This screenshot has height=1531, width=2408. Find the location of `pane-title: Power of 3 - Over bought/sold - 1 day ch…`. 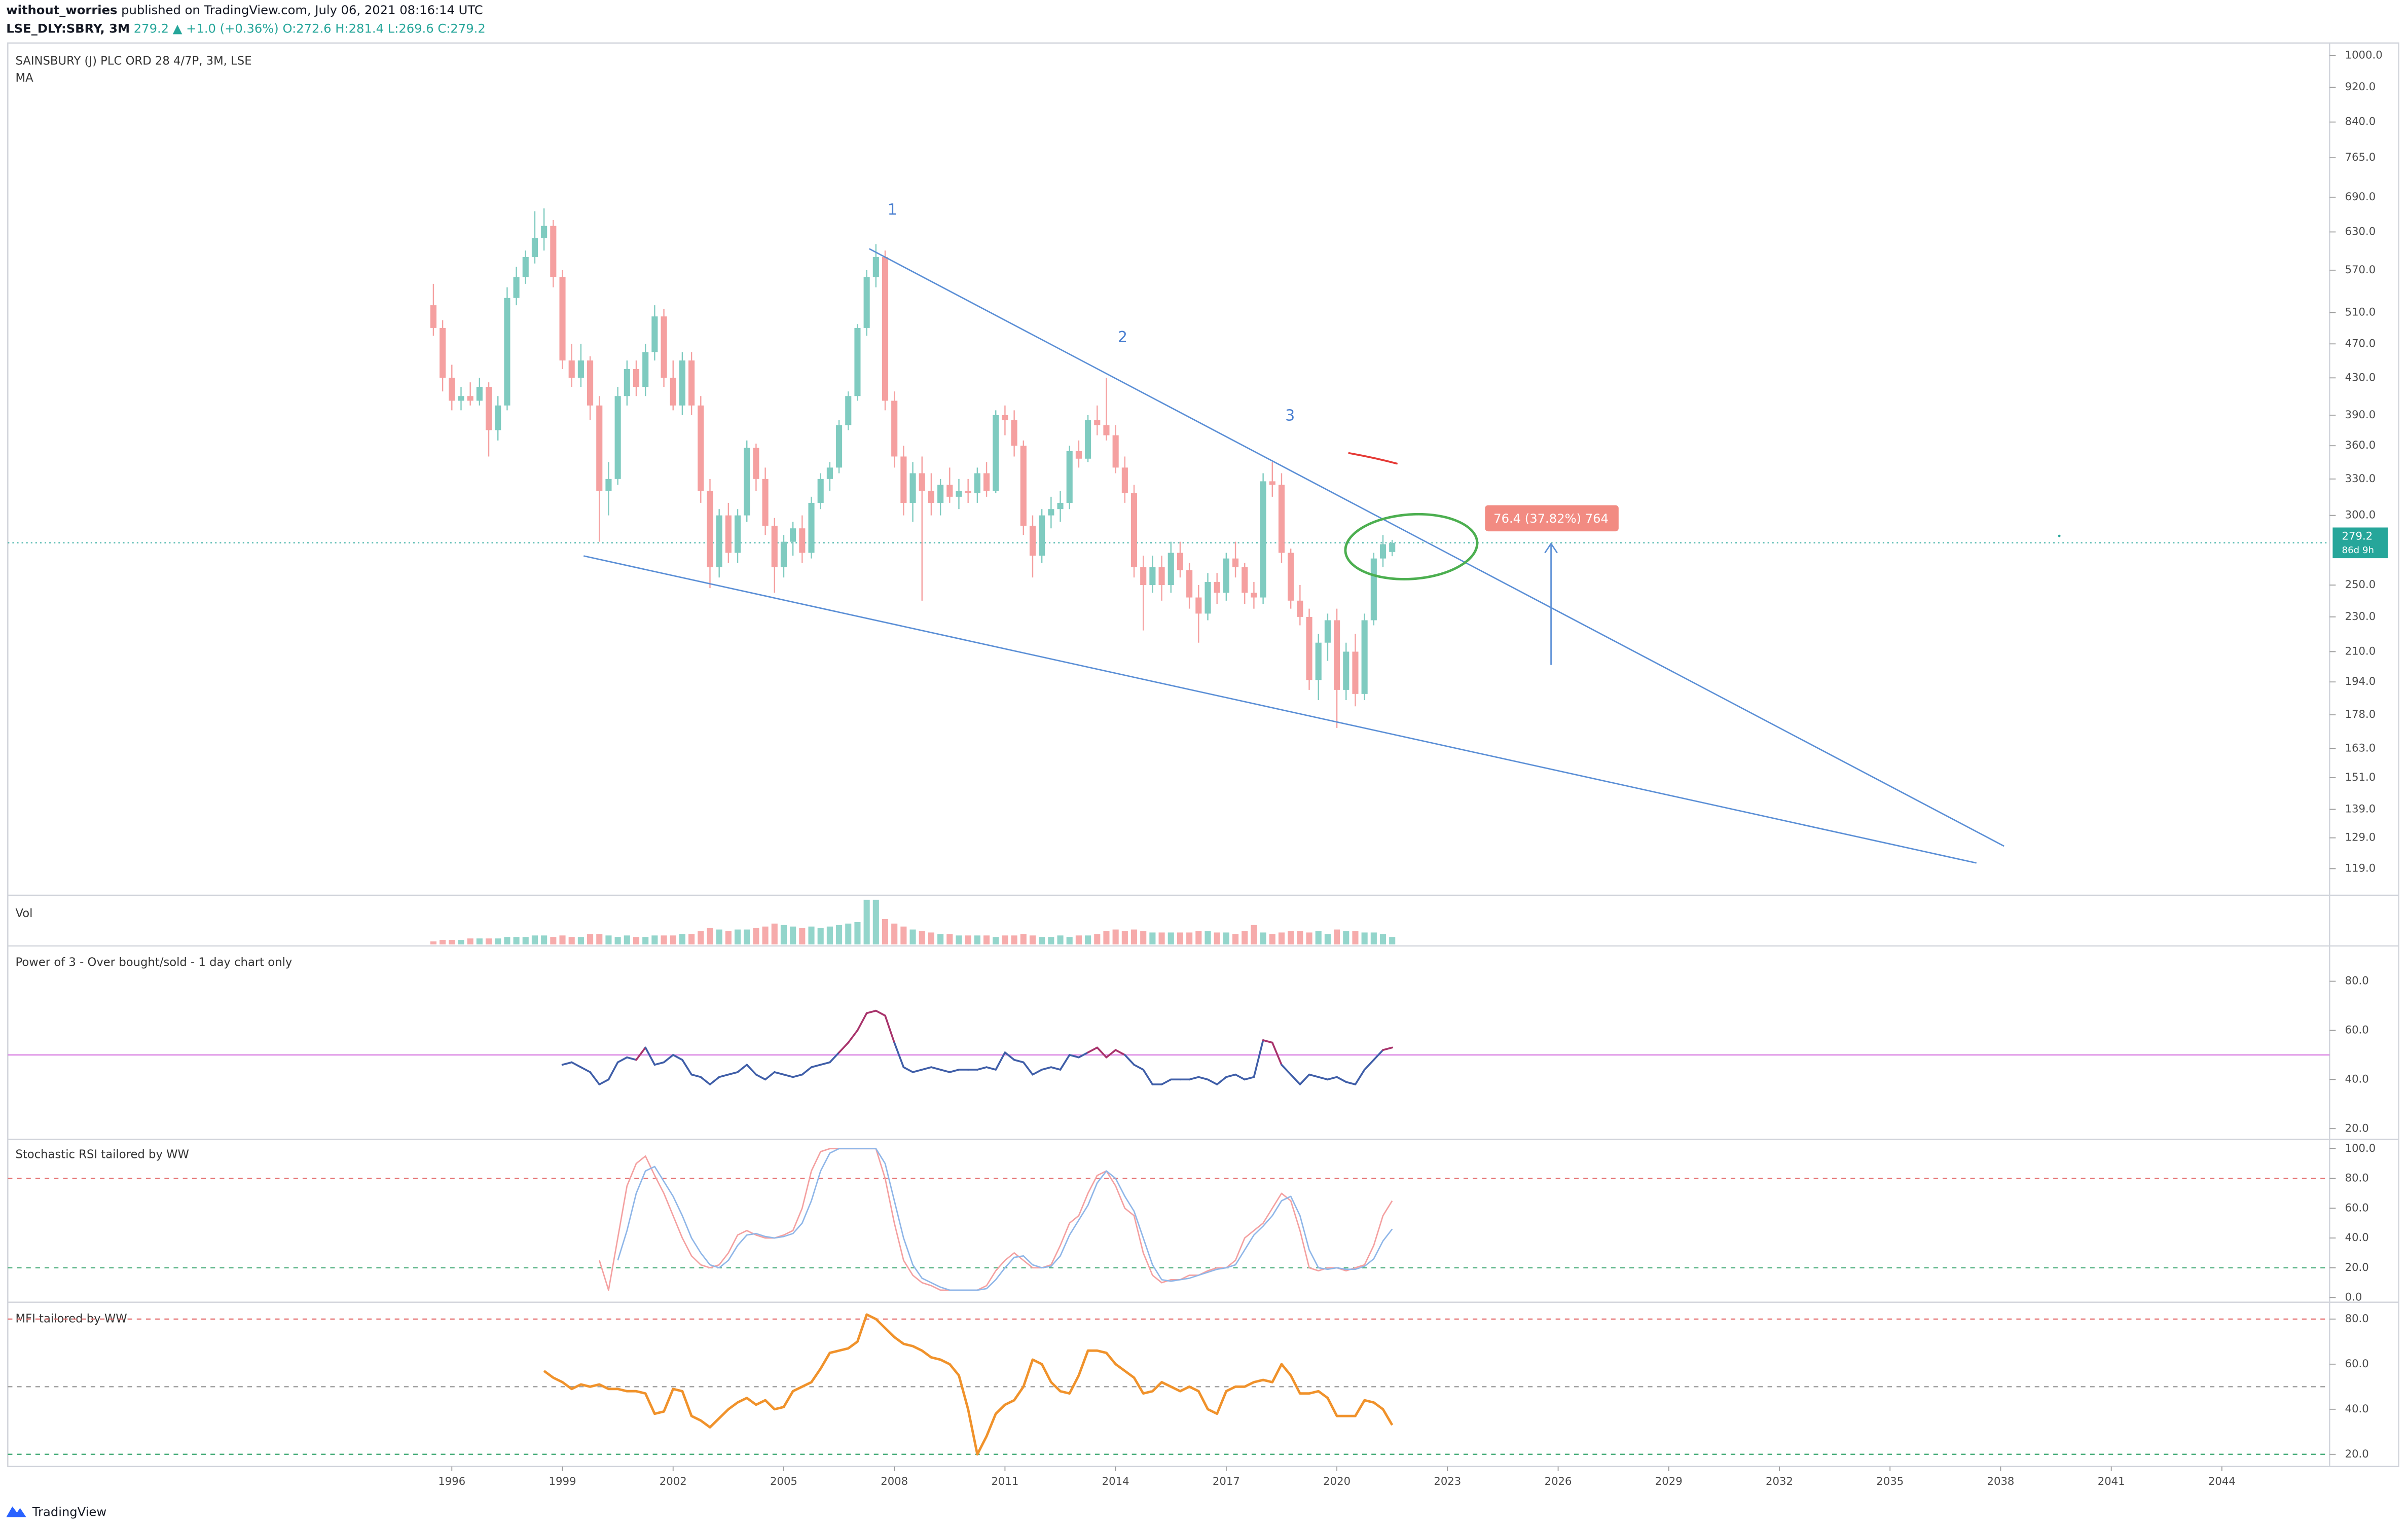

pane-title: Power of 3 - Over bought/sold - 1 day ch… is located at coordinates (153, 963).